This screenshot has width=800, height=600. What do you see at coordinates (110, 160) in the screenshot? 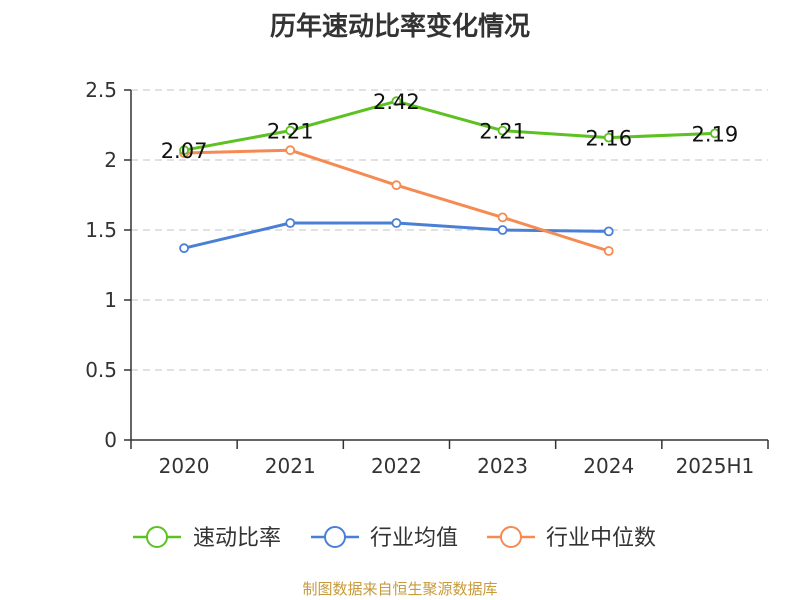
I see `y-tick-label: 2` at bounding box center [110, 160].